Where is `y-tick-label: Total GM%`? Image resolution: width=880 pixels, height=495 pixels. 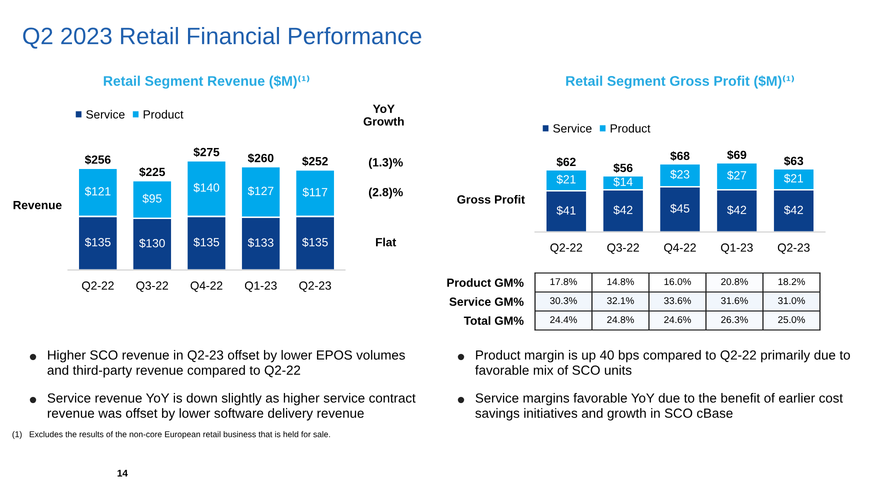
y-tick-label: Total GM% is located at coordinates (494, 320).